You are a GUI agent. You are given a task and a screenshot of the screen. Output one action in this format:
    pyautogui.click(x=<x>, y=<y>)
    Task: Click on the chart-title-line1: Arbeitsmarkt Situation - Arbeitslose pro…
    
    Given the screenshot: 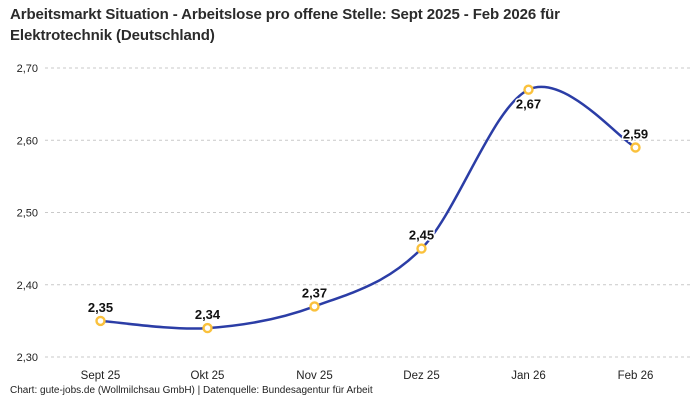 What is the action you would take?
    pyautogui.click(x=285, y=14)
    